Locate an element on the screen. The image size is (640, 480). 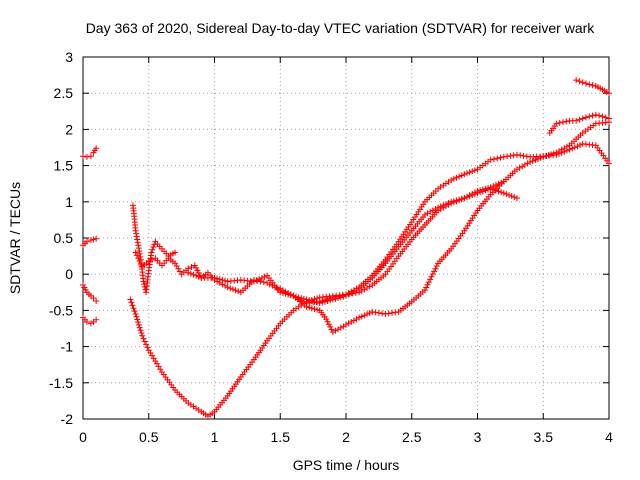
x-tick-label: 3.5 is located at coordinates (544, 437).